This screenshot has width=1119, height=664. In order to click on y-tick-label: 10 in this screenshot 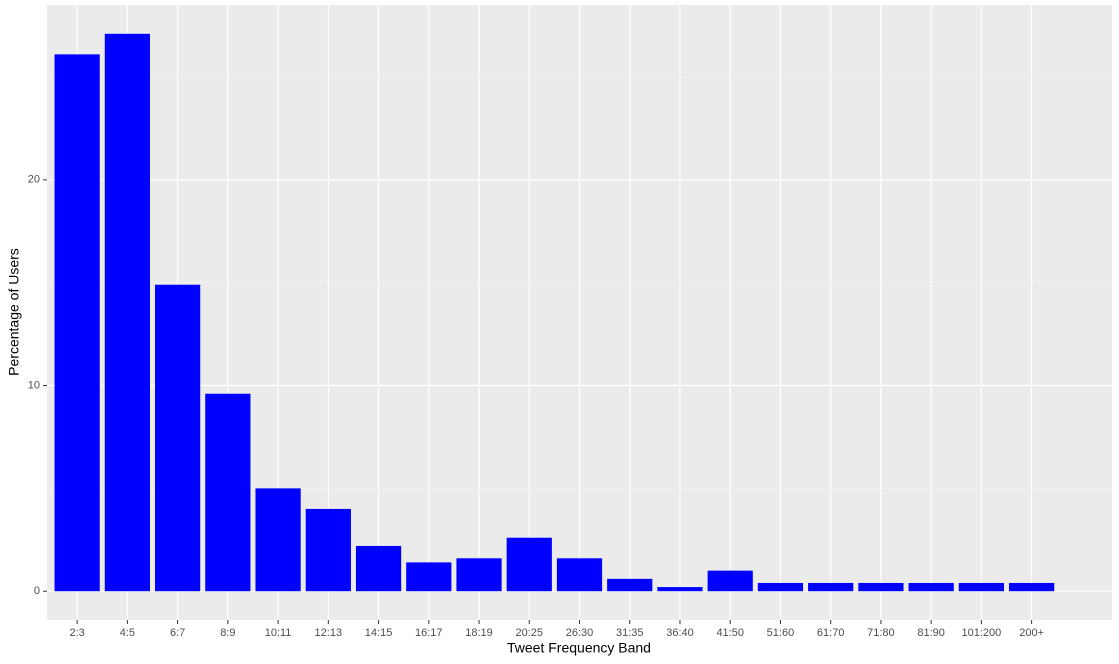, I will do `click(34, 385)`.